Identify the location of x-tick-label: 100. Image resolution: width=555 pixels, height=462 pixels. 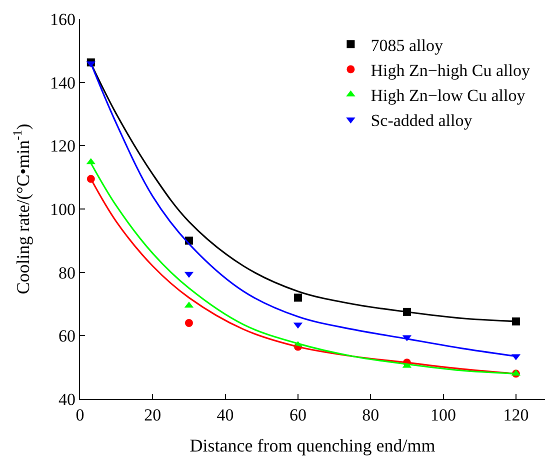
(443, 415).